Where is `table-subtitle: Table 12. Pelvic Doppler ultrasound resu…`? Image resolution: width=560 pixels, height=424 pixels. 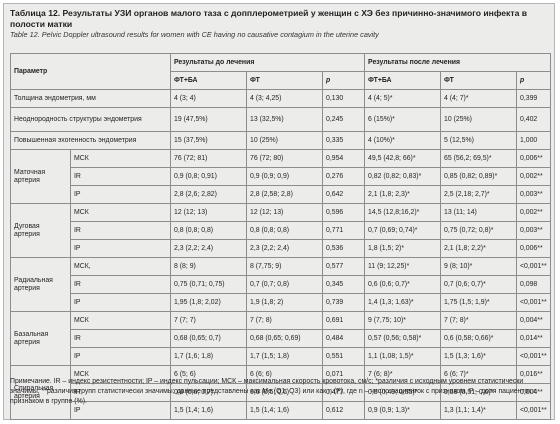 table-subtitle: Table 12. Pelvic Doppler ultrasound resu… is located at coordinates (194, 34).